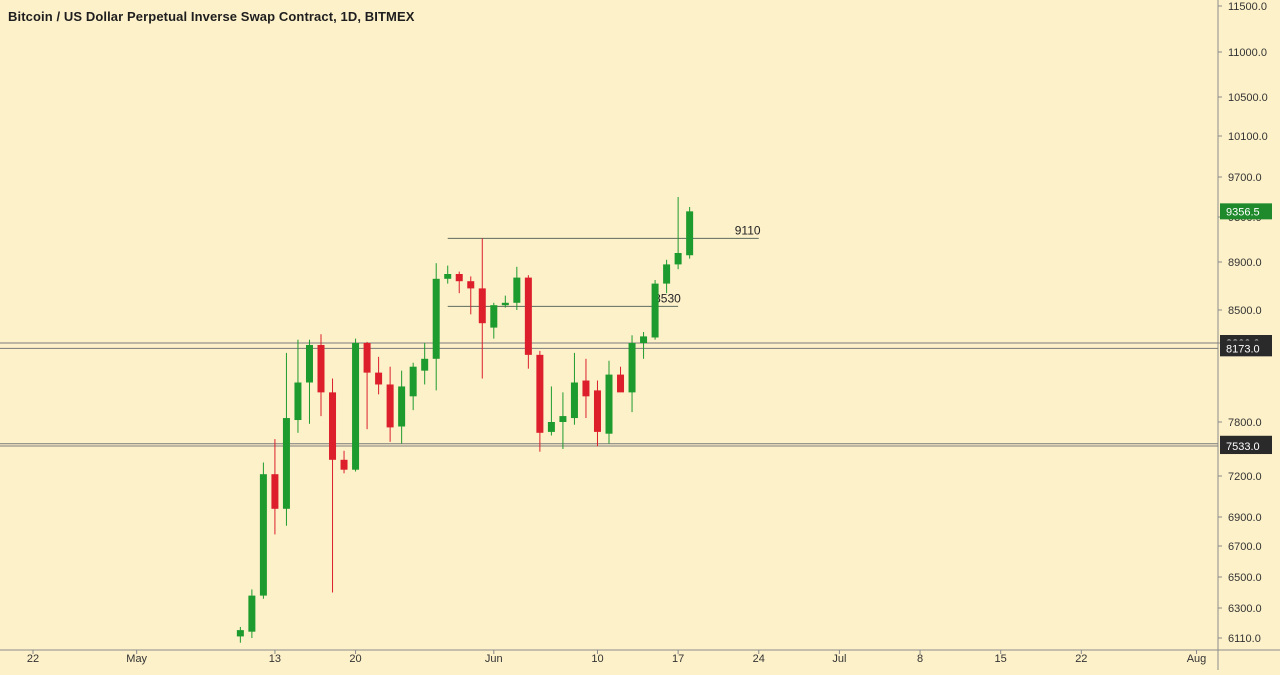 The height and width of the screenshot is (675, 1280). Describe the element at coordinates (136, 659) in the screenshot. I see `x-tick-label: May` at that location.